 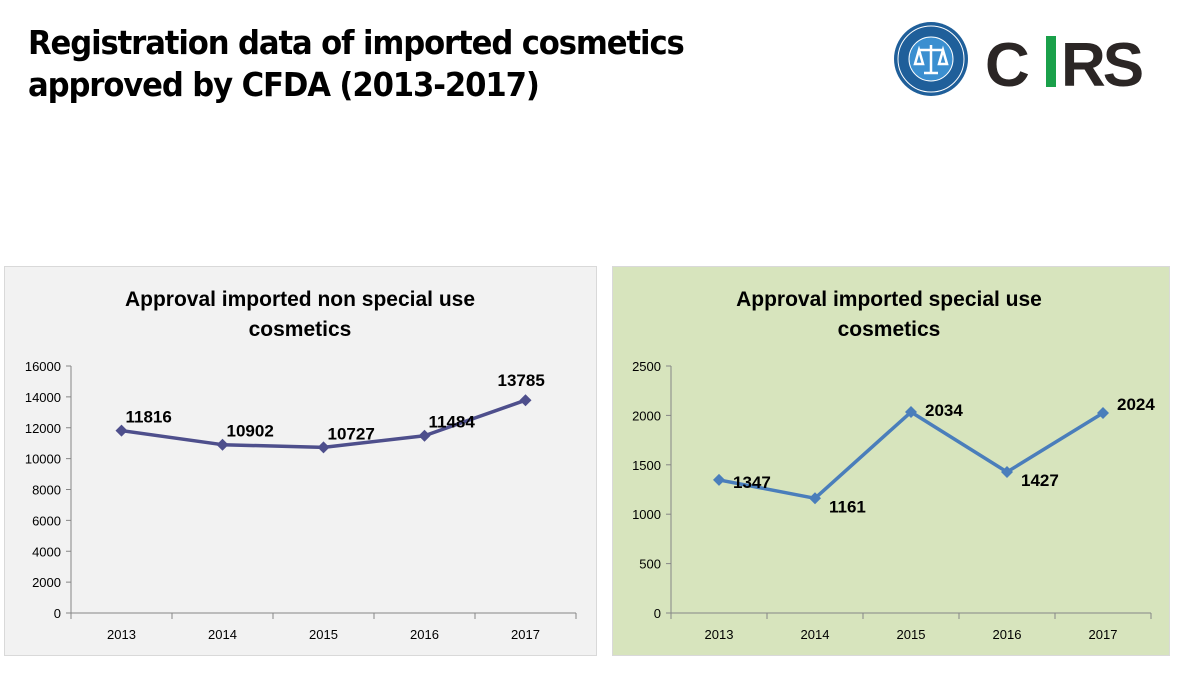 What do you see at coordinates (1007, 65) in the screenshot?
I see `svg-text: C` at bounding box center [1007, 65].